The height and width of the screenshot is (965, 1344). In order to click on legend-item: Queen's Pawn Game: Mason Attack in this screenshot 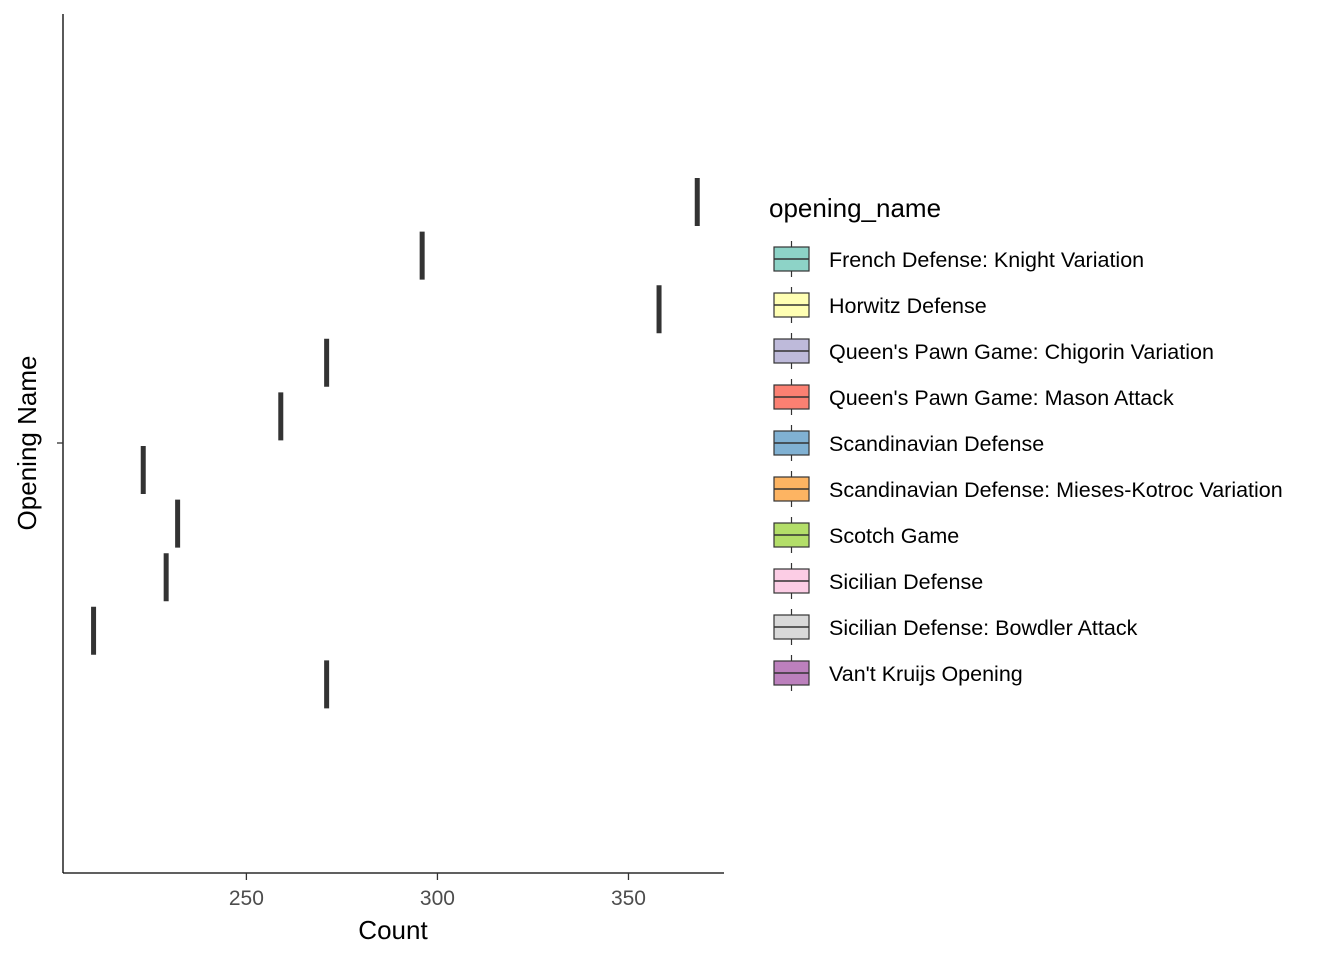, I will do `click(973, 397)`.